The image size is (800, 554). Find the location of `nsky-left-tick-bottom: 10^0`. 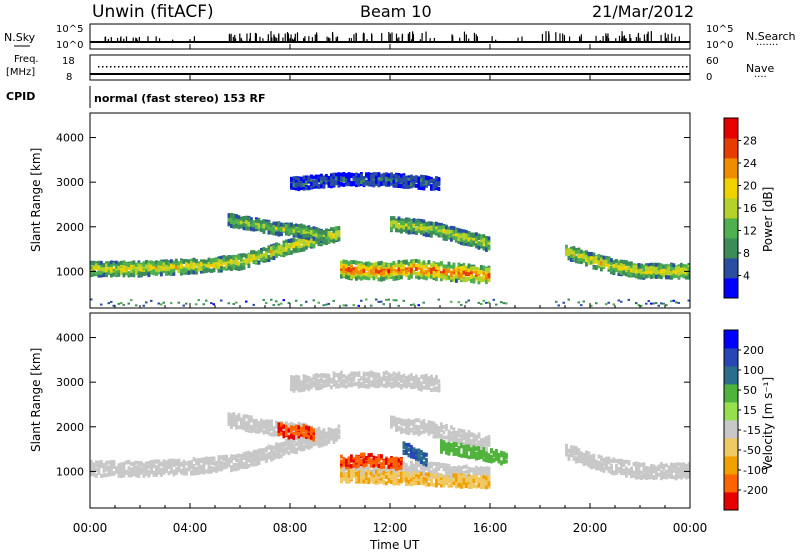

nsky-left-tick-bottom: 10^0 is located at coordinates (69, 45).